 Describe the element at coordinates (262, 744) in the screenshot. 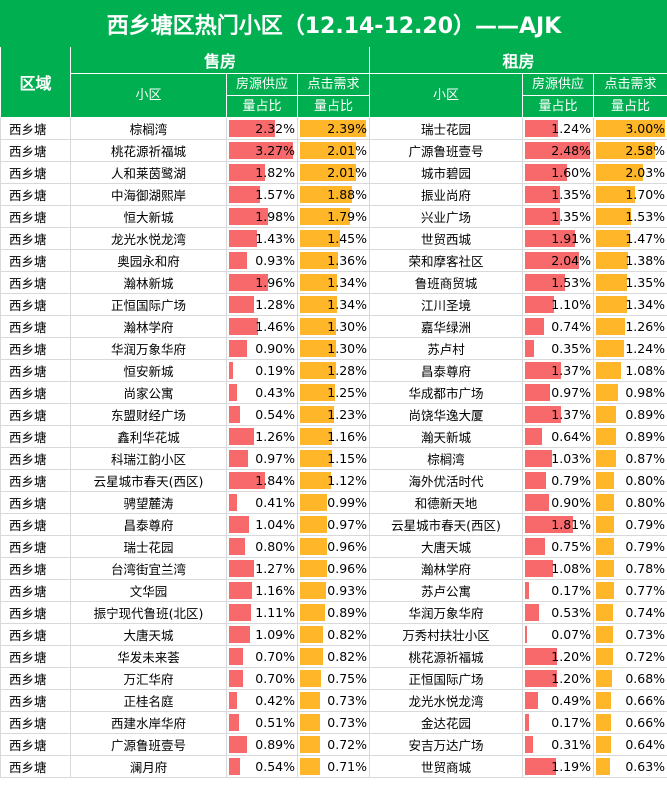

I see `sale-supply-cell: 0.89%` at that location.